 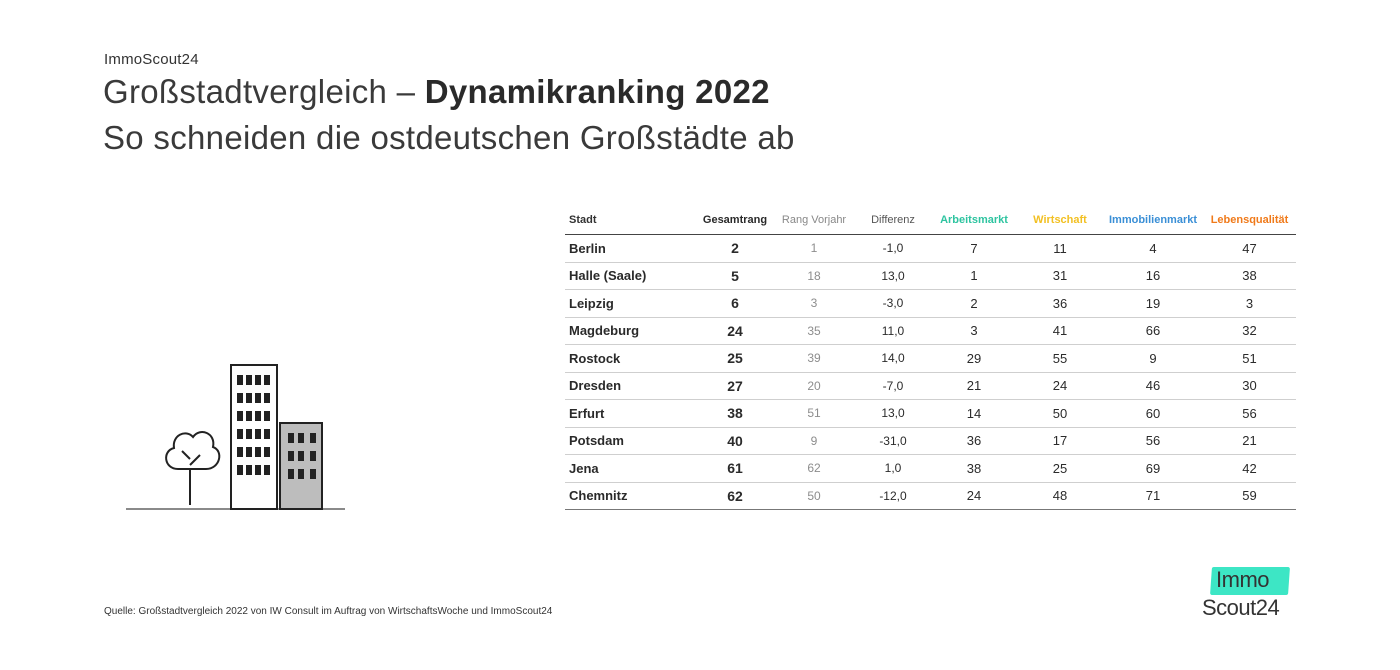 I want to click on lebensqualitaet-cell: 42, so click(x=1249, y=468).